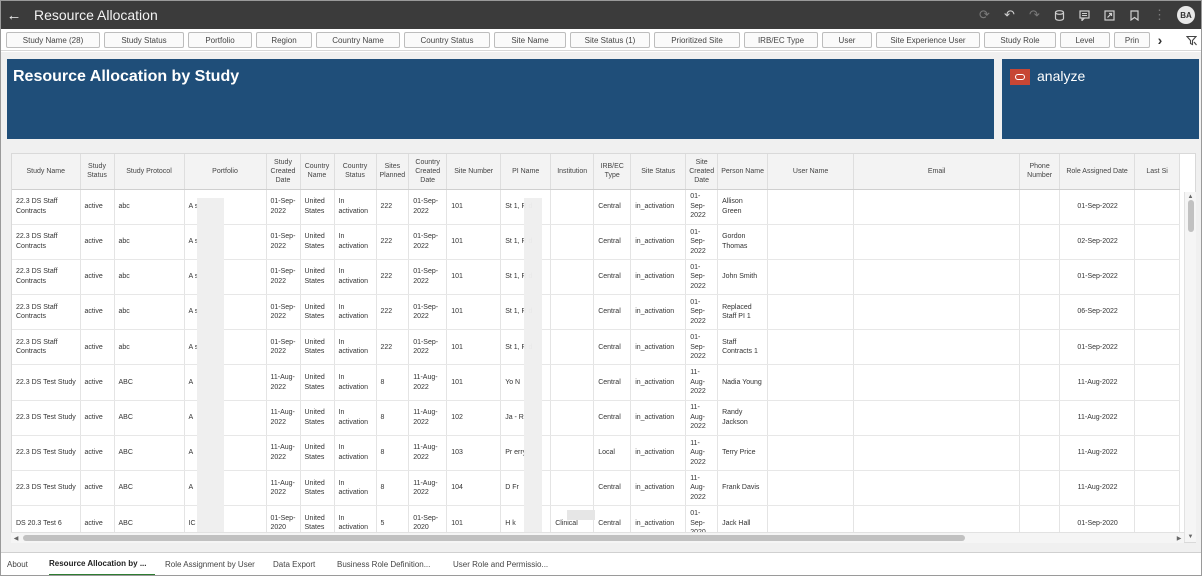 The image size is (1202, 576). Describe the element at coordinates (97, 172) in the screenshot. I see `column-header: Study Status` at that location.